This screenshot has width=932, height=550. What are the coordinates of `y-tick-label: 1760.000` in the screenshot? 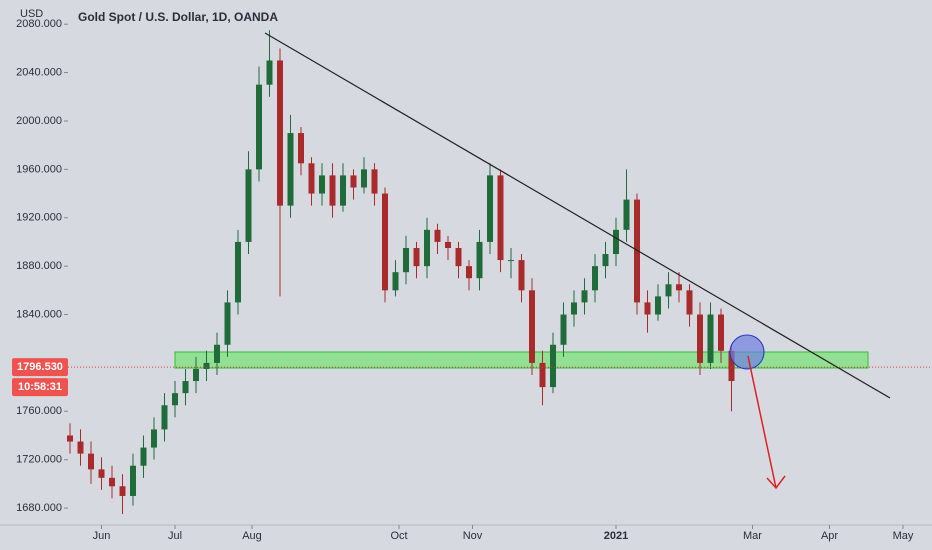 It's located at (39, 411).